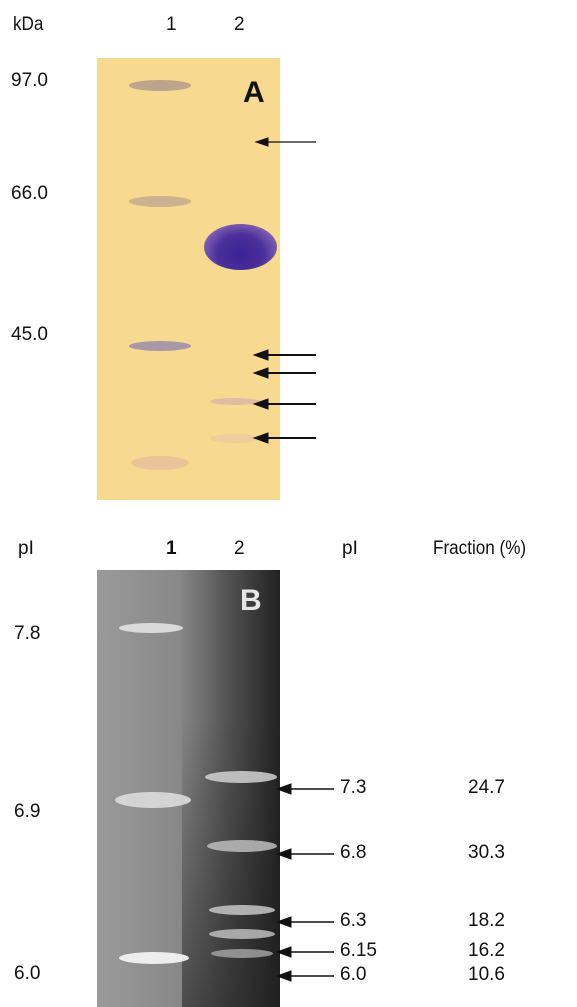 The height and width of the screenshot is (1007, 577). What do you see at coordinates (260, 438) in the screenshot?
I see `arrow-a-5-head` at bounding box center [260, 438].